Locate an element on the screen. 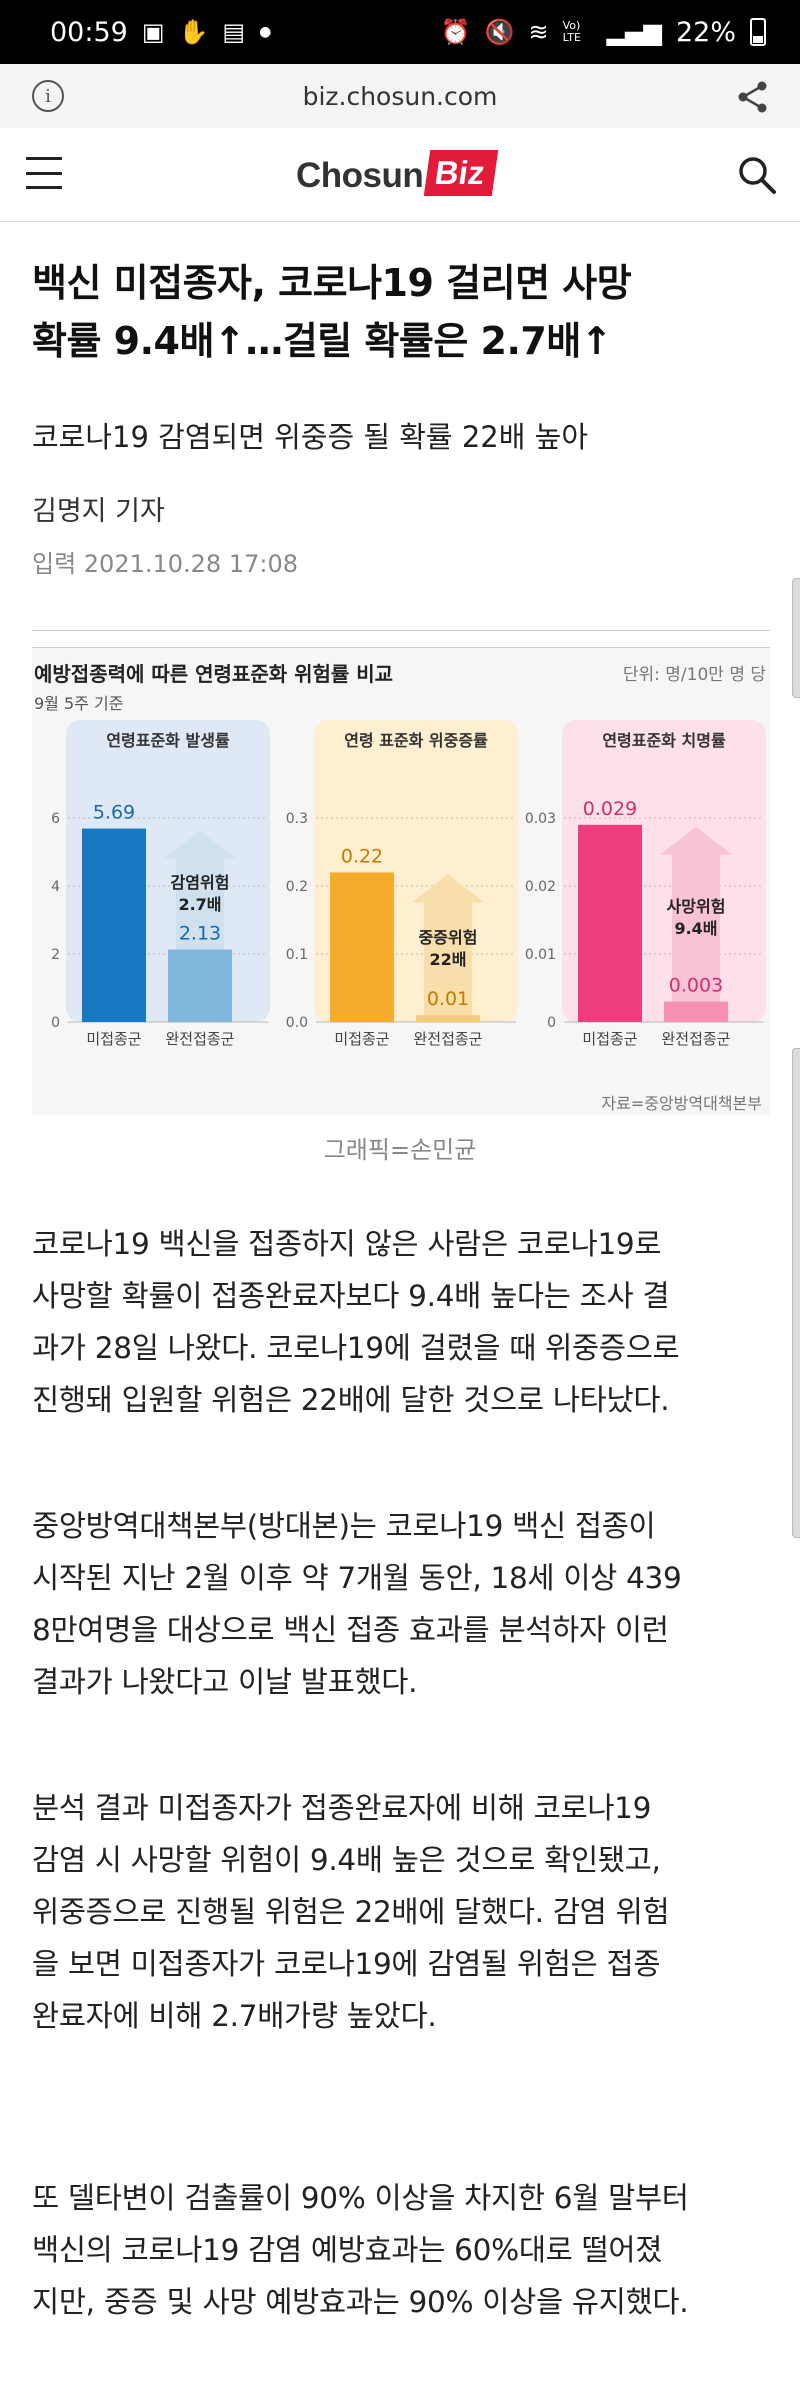 This screenshot has height=2385, width=800. paragraph-line: 중앙방역대책본부(방대본)는 코로나19 백신 접종이 is located at coordinates (344, 1526).